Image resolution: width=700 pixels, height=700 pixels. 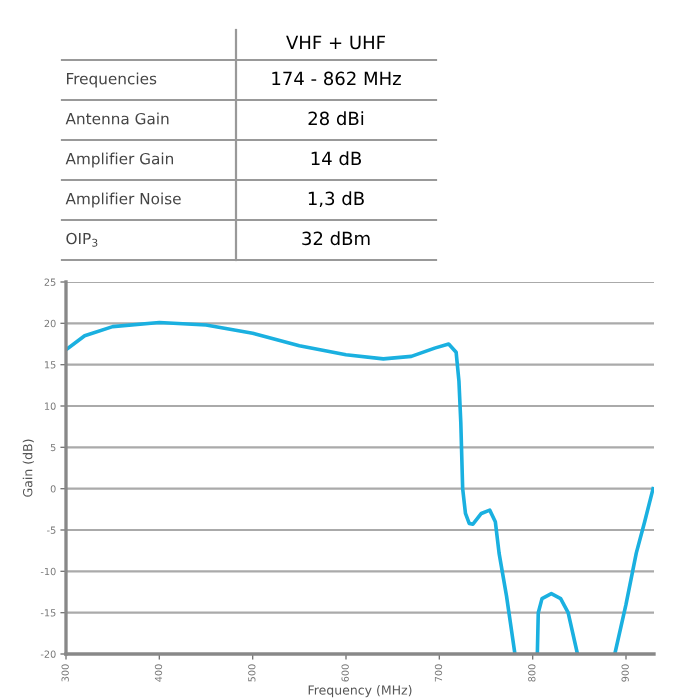 What do you see at coordinates (336, 199) in the screenshot?
I see `text: 1,3 dB` at bounding box center [336, 199].